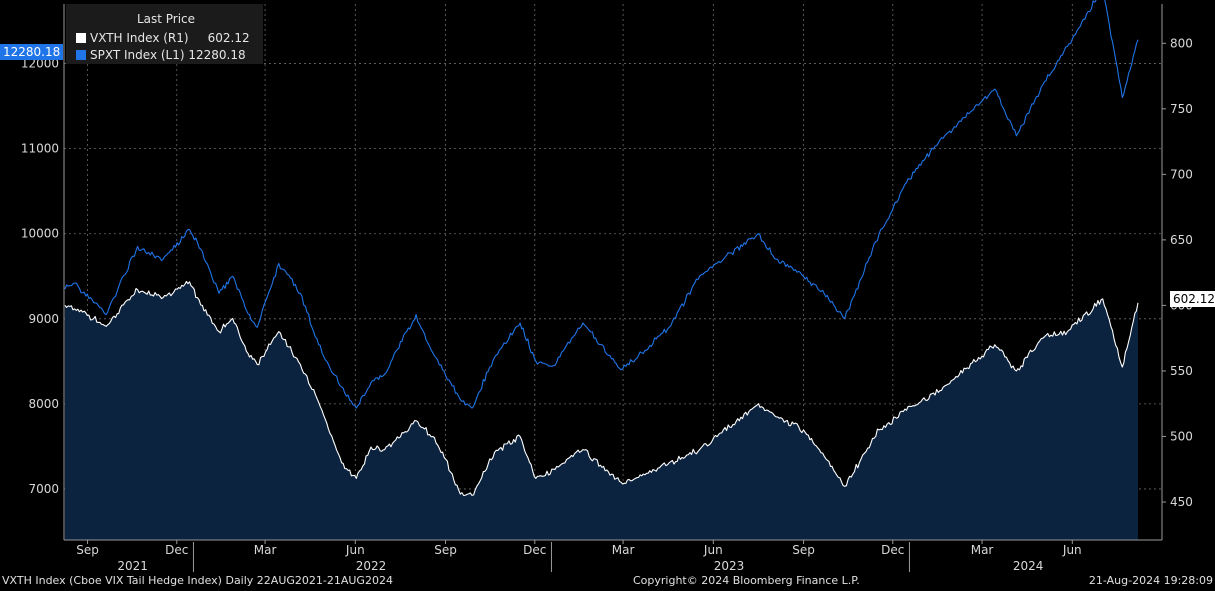 The height and width of the screenshot is (591, 1215). What do you see at coordinates (217, 55) in the screenshot?
I see `legend-value-spxt: 12280.18` at bounding box center [217, 55].